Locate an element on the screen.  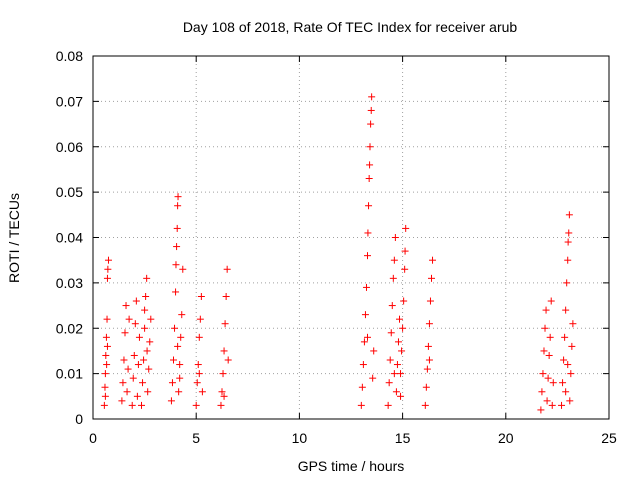
y-tick-label: 0.03 is located at coordinates (69, 283).